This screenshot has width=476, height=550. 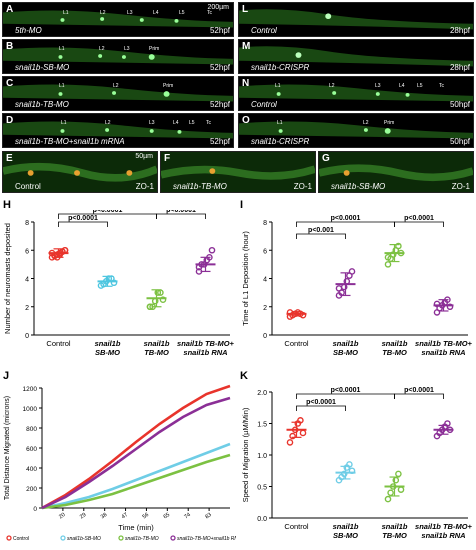 What do you see at coordinates (208, 123) in the screenshot?
I see `landmark-label: Tc` at bounding box center [208, 123].